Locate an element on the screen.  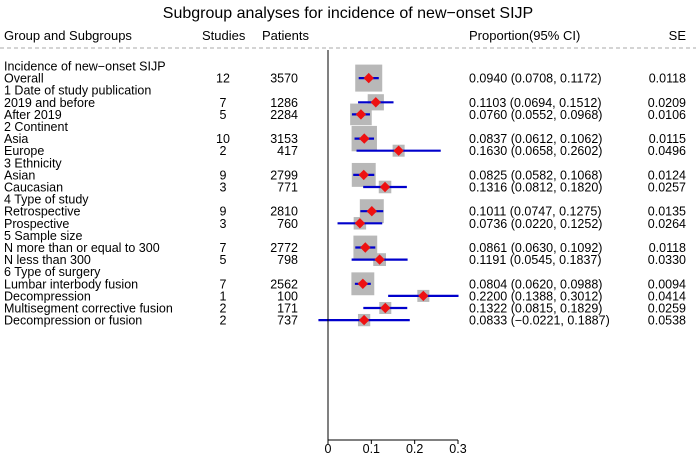
patients-value: 171 is located at coordinates (287, 309).